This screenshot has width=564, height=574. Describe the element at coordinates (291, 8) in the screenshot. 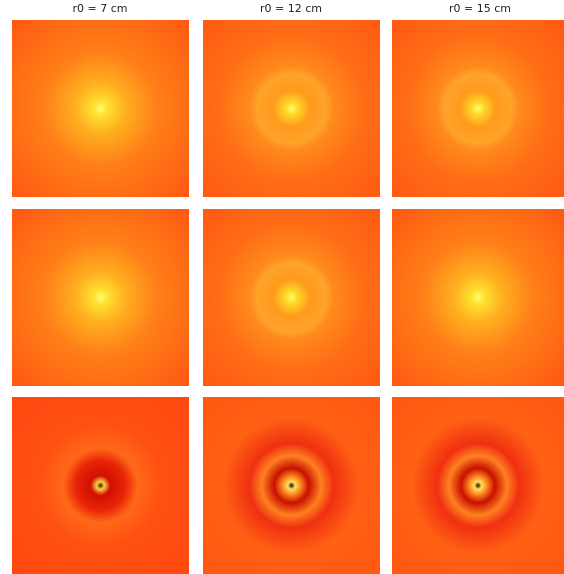

I see `column-title: r0 = 12 cm` at that location.